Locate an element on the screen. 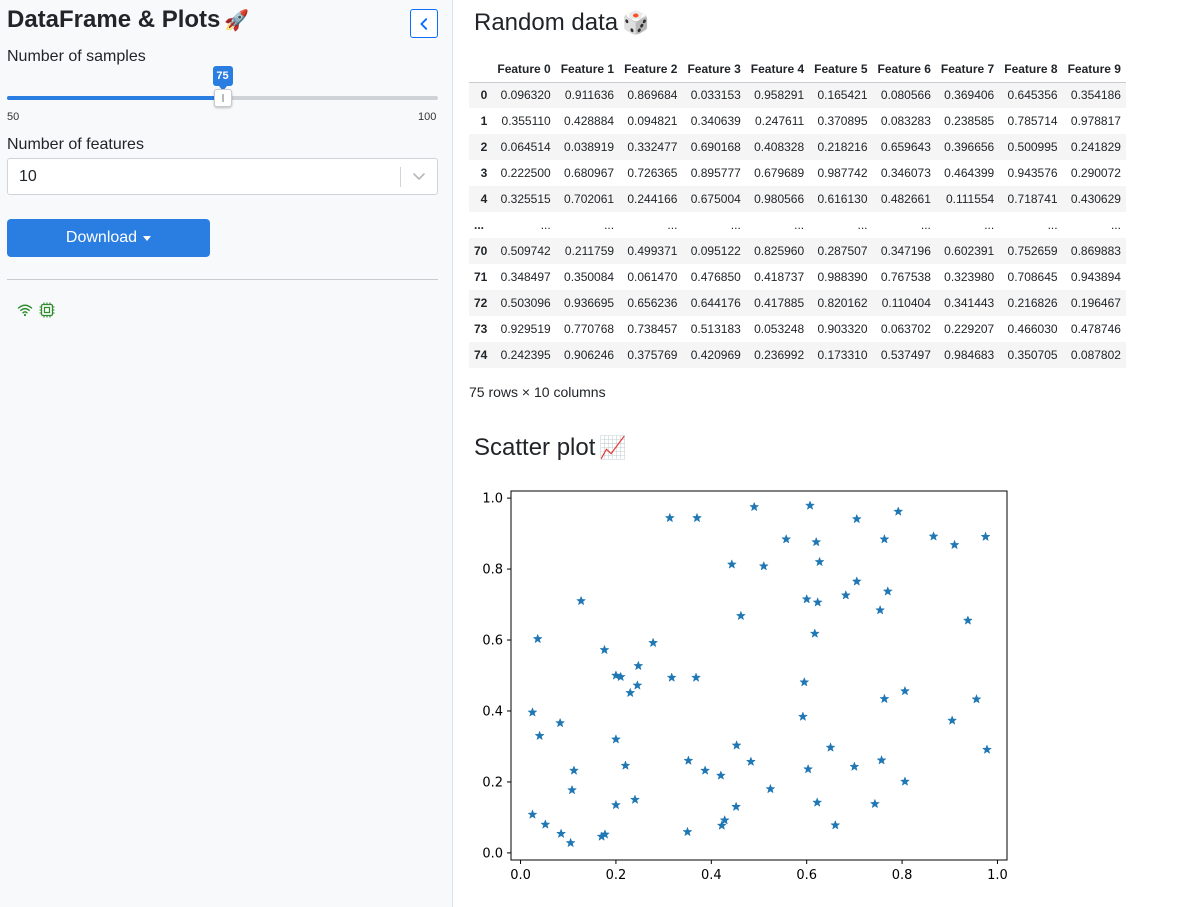  table-cell: 0.222500 is located at coordinates (525, 173).